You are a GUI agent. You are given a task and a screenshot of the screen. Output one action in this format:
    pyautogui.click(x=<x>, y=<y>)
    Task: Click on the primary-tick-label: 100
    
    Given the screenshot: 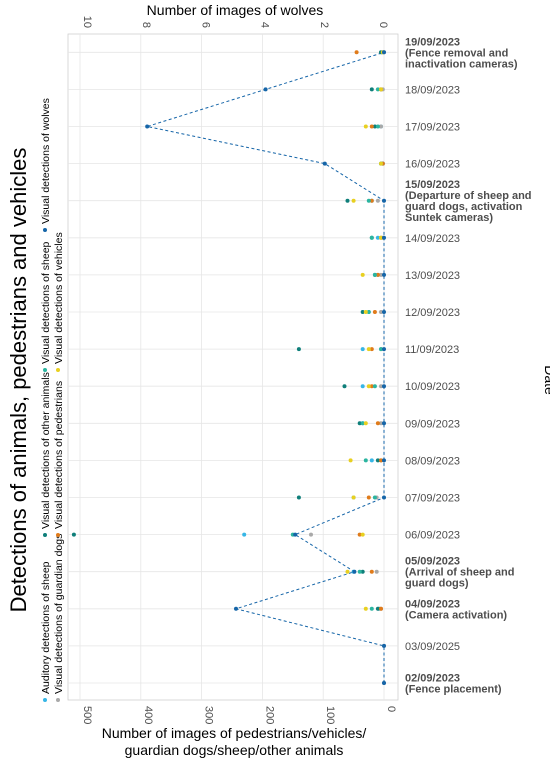 What is the action you would take?
    pyautogui.click(x=330, y=715)
    